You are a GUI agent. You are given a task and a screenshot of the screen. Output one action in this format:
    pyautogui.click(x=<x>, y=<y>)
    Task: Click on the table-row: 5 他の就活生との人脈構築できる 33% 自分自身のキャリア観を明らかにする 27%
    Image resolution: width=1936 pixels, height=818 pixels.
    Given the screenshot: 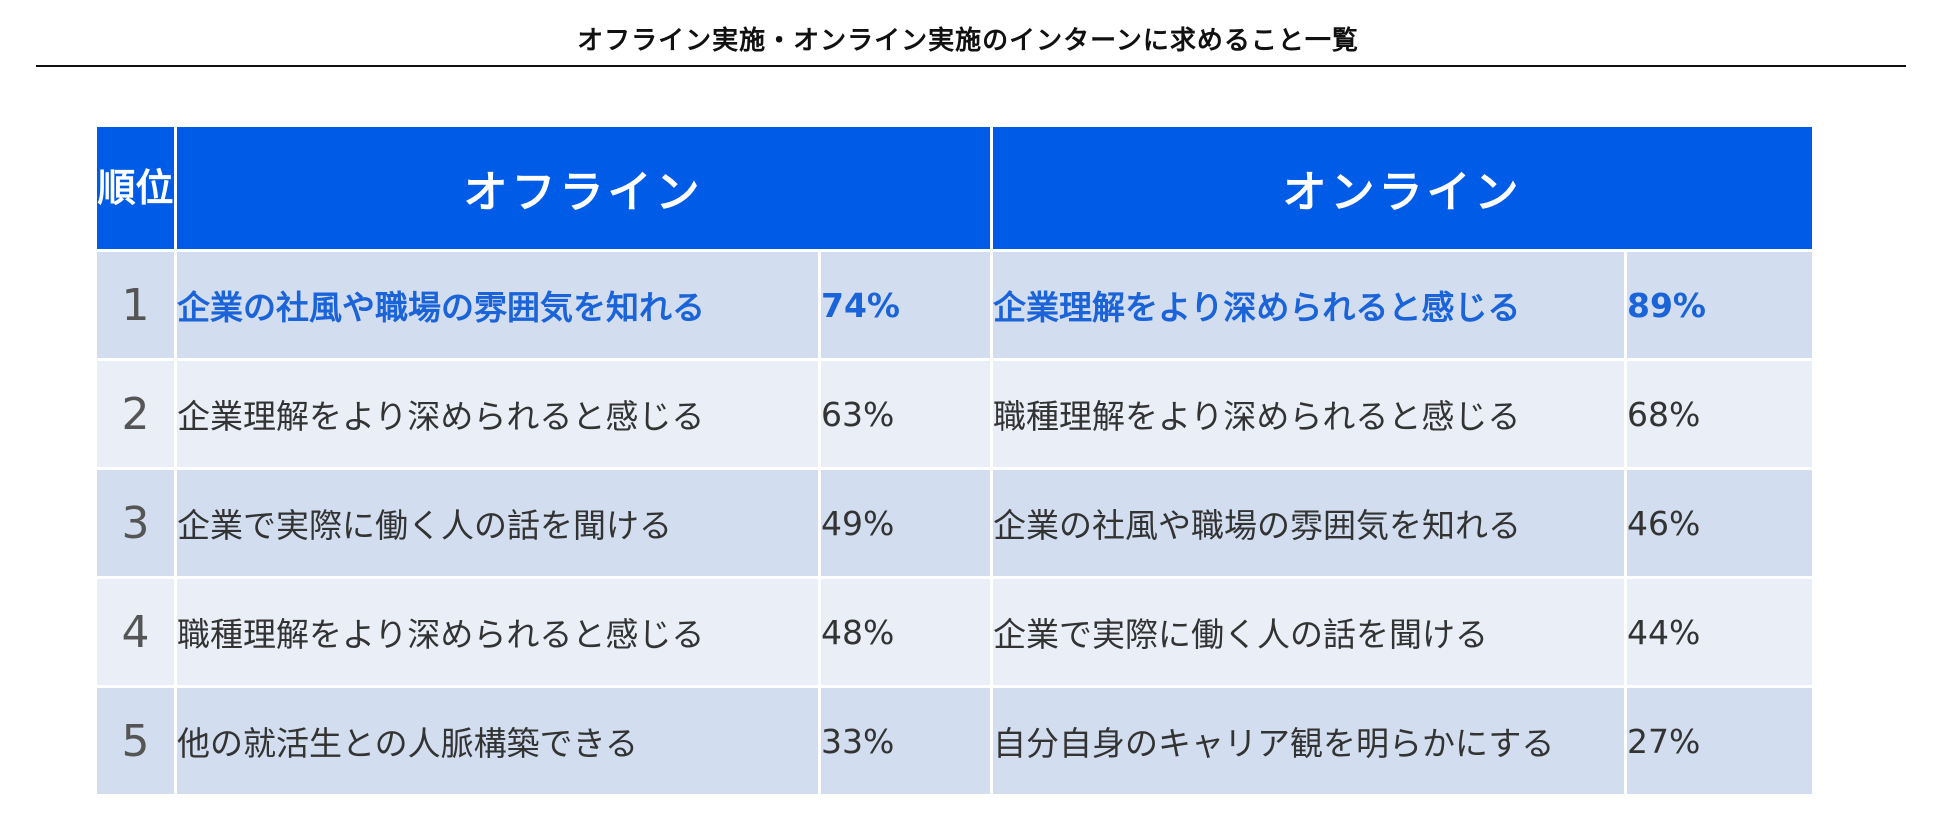 What is the action you would take?
    pyautogui.click(x=954, y=741)
    